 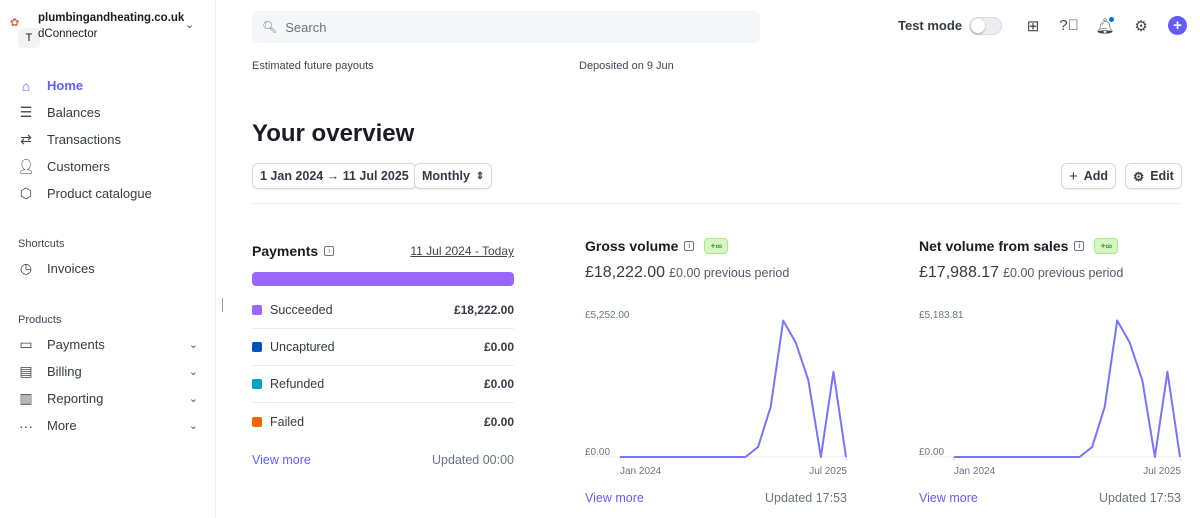 I want to click on account-logo-icon: ✿, so click(x=15, y=23).